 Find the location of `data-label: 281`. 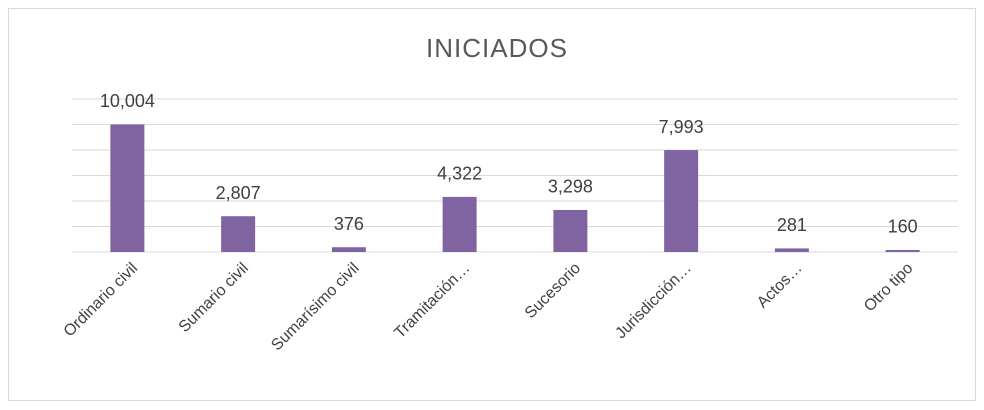

data-label: 281 is located at coordinates (792, 225).